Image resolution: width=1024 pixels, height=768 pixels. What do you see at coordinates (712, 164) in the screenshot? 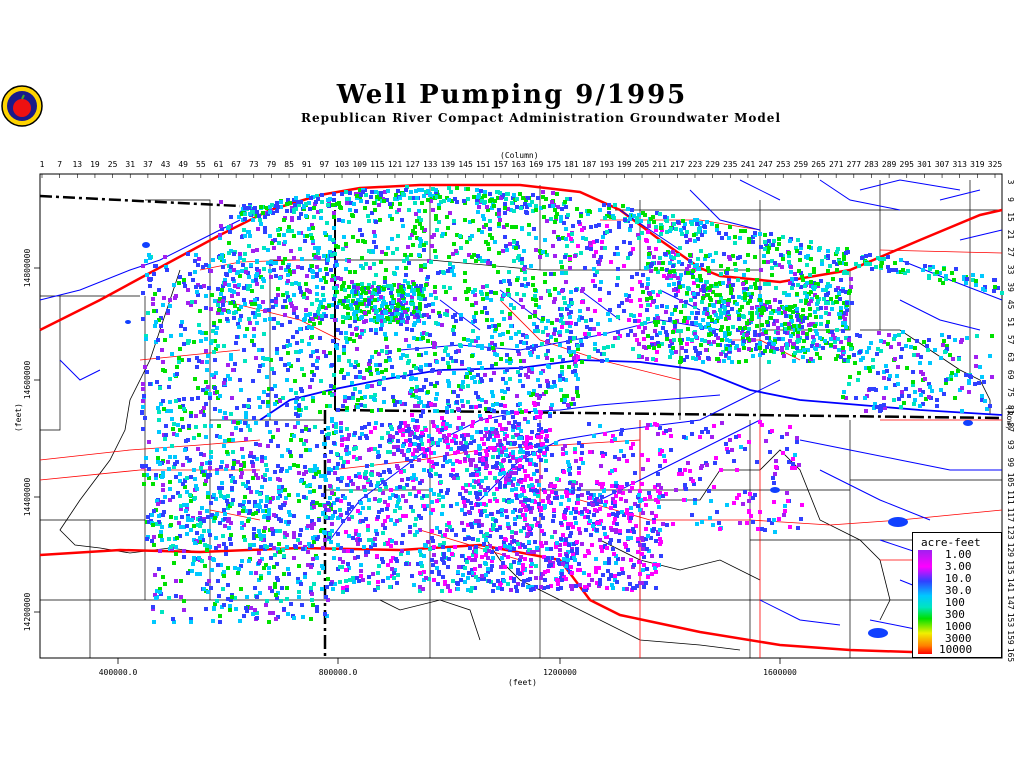
I see `column-tick-label: 229` at bounding box center [712, 164].